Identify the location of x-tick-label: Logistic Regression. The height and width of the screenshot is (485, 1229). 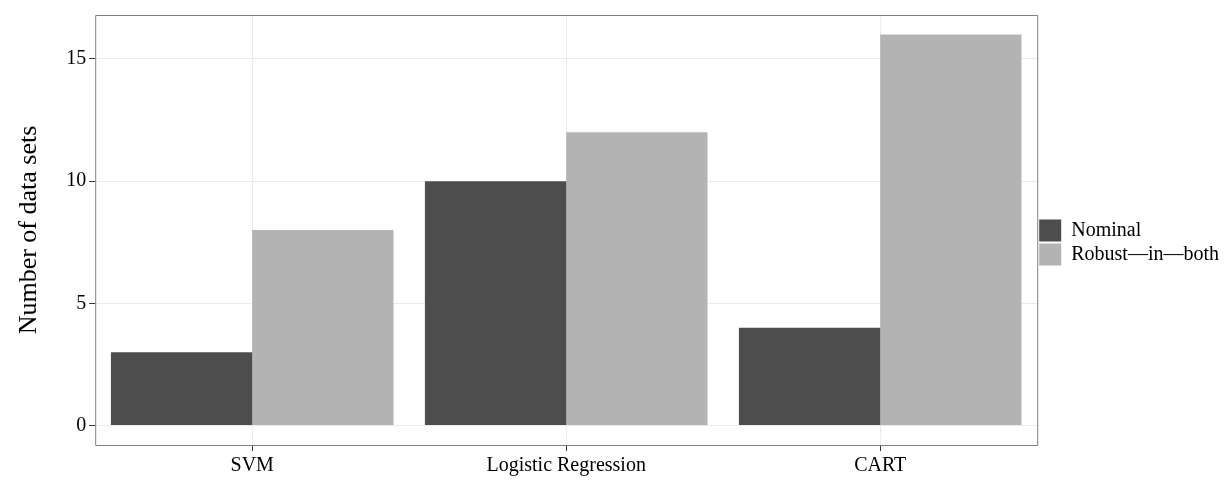
(566, 465).